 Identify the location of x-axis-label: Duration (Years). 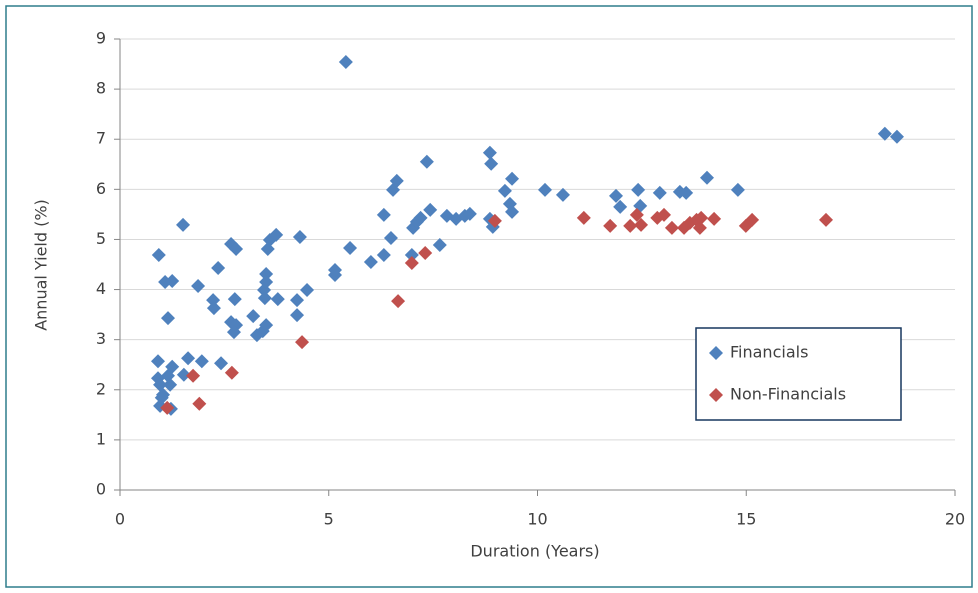
(534, 551).